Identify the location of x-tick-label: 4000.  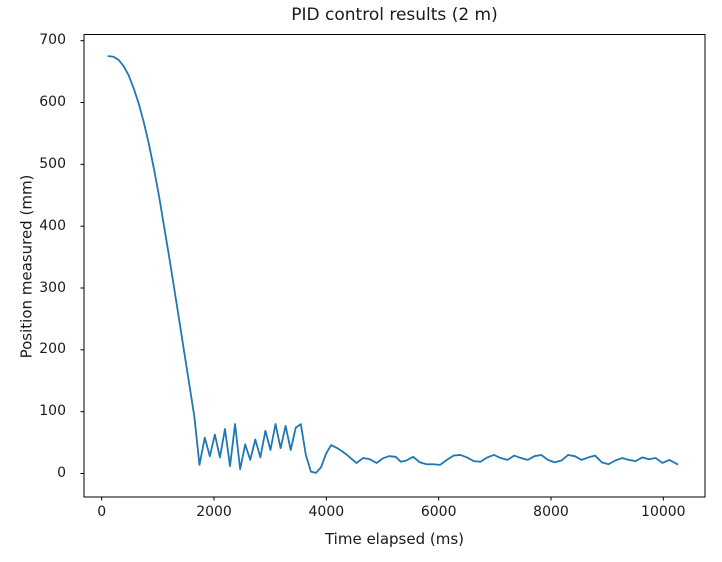
(326, 512).